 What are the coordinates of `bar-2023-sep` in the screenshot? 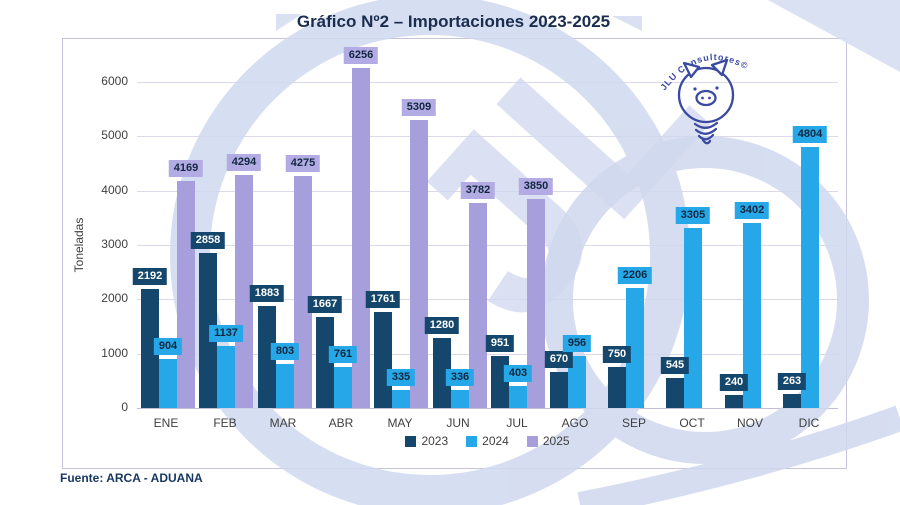 It's located at (617, 387).